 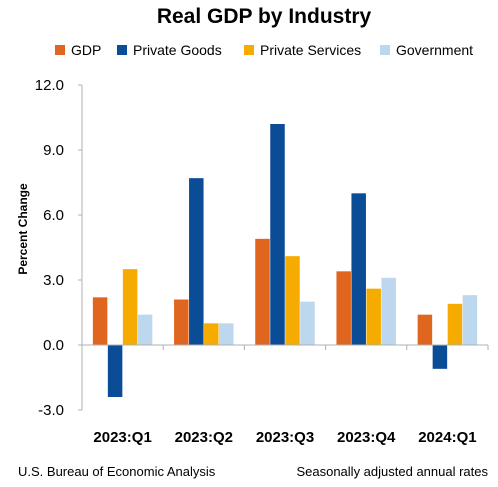 What do you see at coordinates (177, 50) in the screenshot?
I see `legend-label: Private Goods` at bounding box center [177, 50].